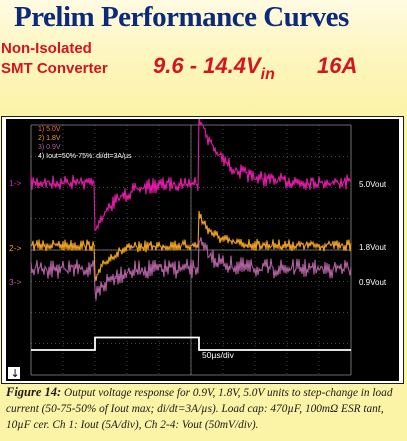 Image resolution: width=407 pixels, height=441 pixels. I want to click on legend-entry: 2) 1.8V, so click(49, 138).